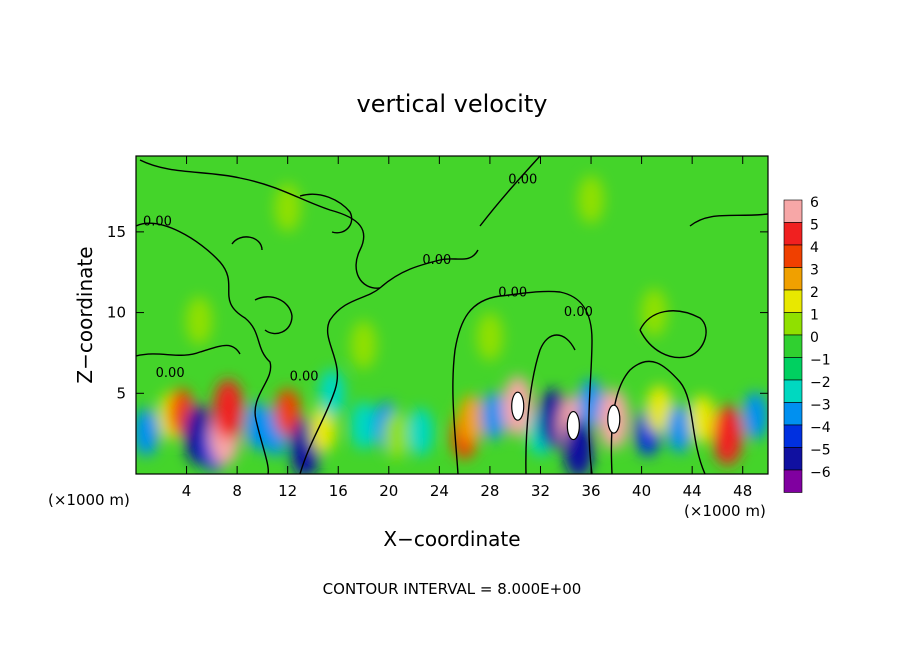 This screenshot has height=654, width=904. What do you see at coordinates (338, 491) in the screenshot?
I see `x-tick-label-3: 16` at bounding box center [338, 491].